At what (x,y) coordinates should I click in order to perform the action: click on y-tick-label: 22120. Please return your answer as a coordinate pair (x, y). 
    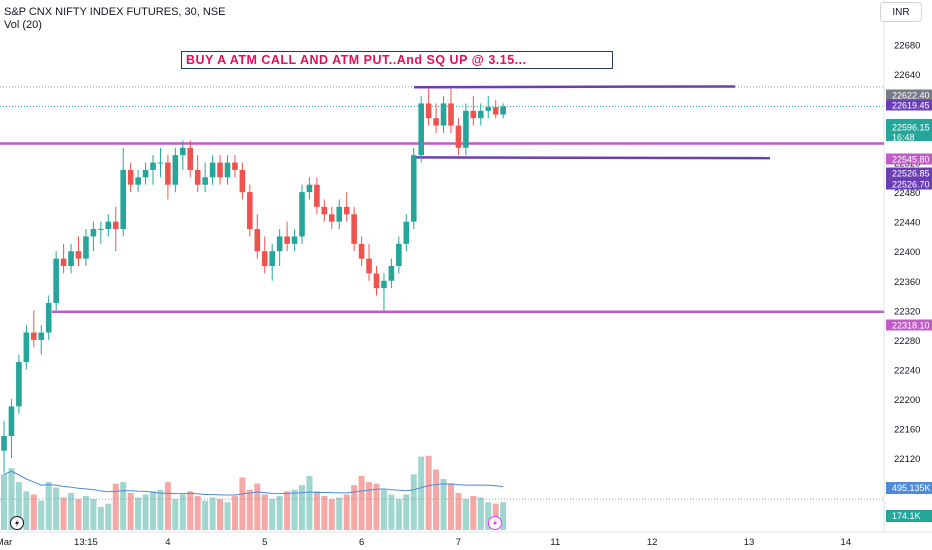
    Looking at the image, I should click on (907, 459).